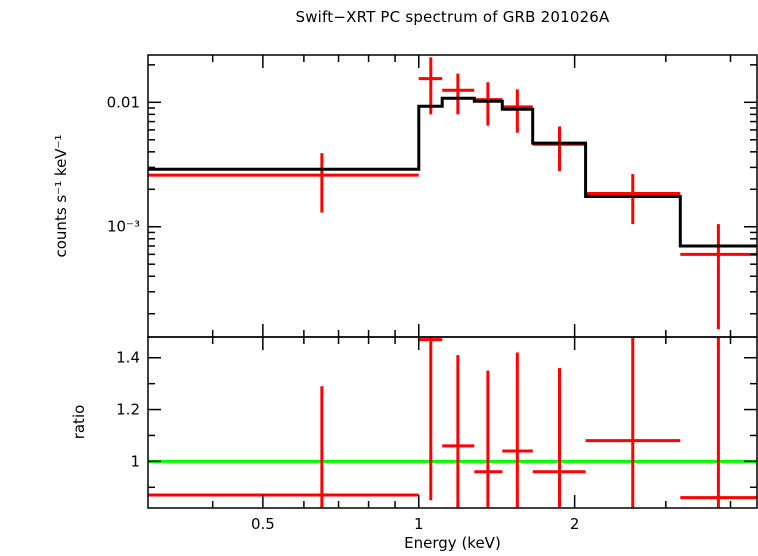 The image size is (758, 556). I want to click on svg-text: 1.2, so click(128, 410).